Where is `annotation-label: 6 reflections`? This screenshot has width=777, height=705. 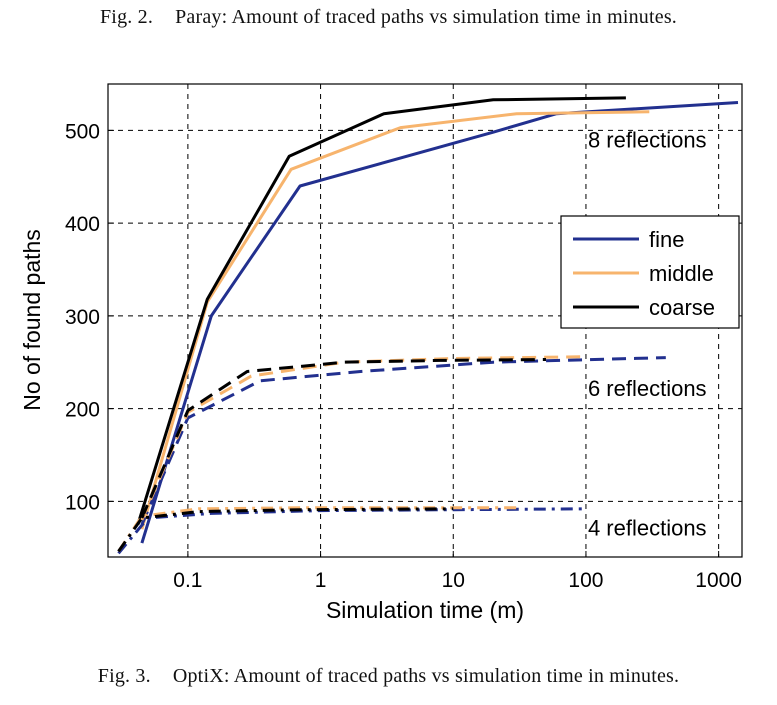
annotation-label: 6 reflections is located at coordinates (647, 388).